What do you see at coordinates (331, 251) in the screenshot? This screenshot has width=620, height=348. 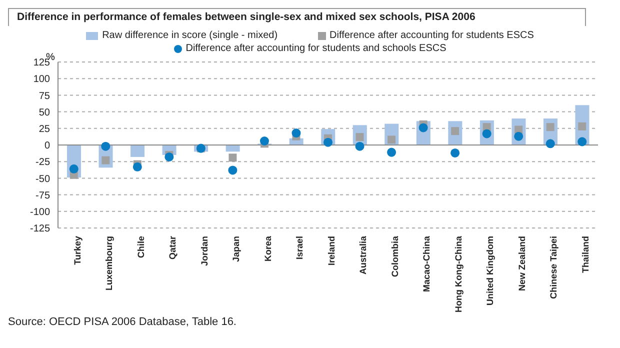 I see `x-tick-label: Ireland` at bounding box center [331, 251].